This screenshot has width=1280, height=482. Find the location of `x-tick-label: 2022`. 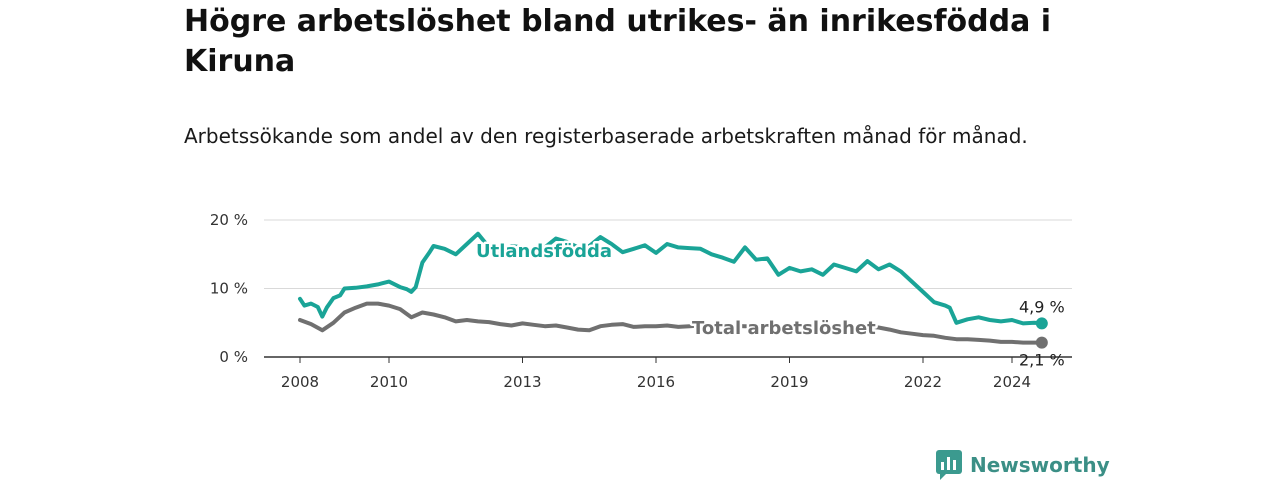

x-tick-label: 2022 is located at coordinates (923, 382).